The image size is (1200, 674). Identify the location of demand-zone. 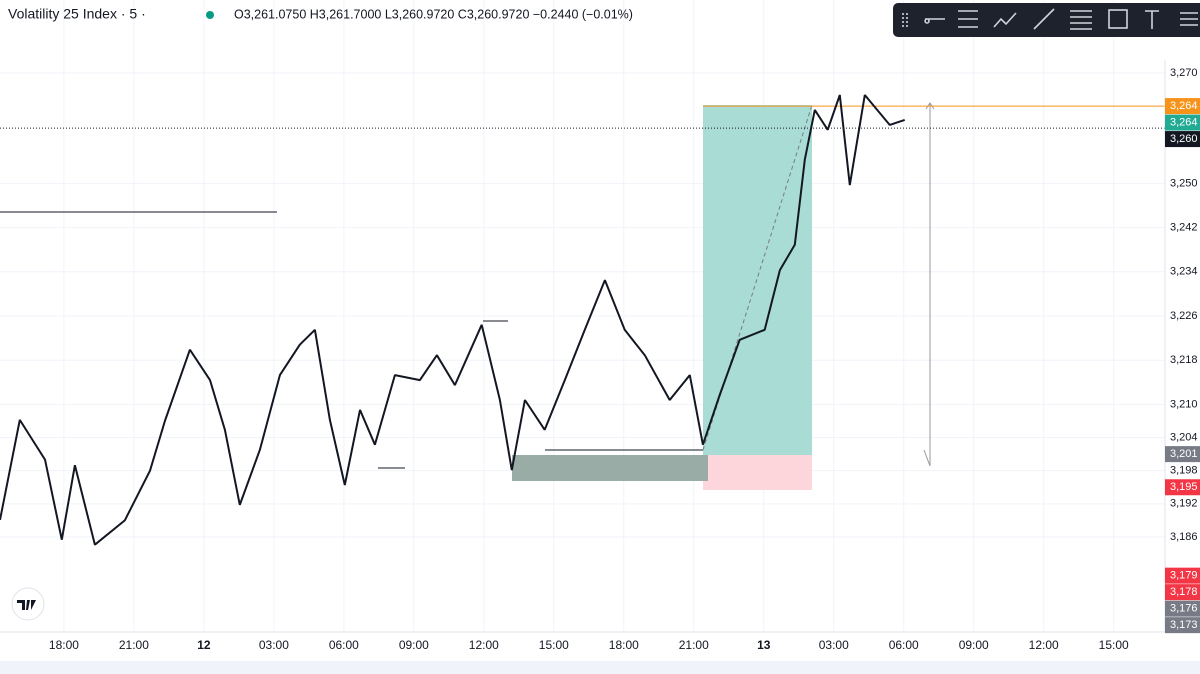
(610, 468).